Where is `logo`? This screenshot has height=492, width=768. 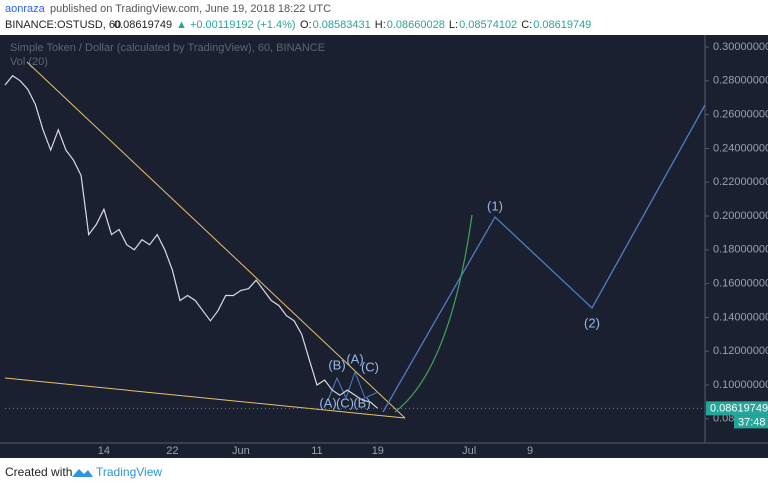 logo is located at coordinates (82, 473).